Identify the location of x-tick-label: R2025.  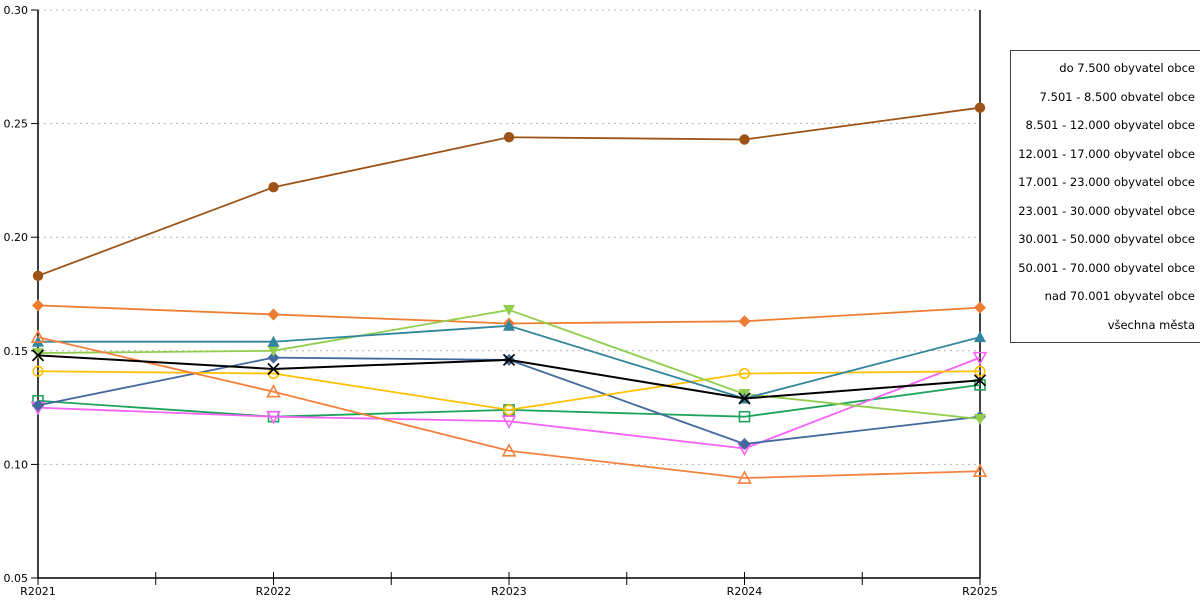
(980, 591).